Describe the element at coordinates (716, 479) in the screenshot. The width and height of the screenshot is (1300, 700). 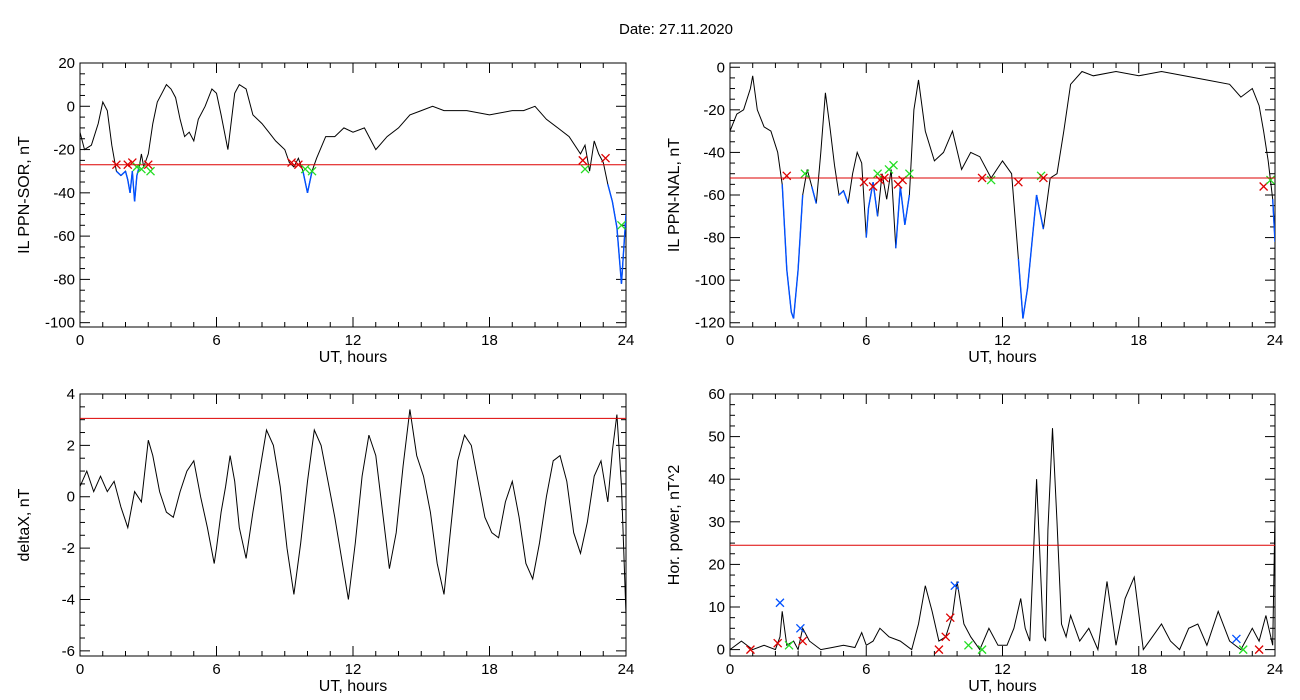
I see `y-tick-label: 40` at that location.